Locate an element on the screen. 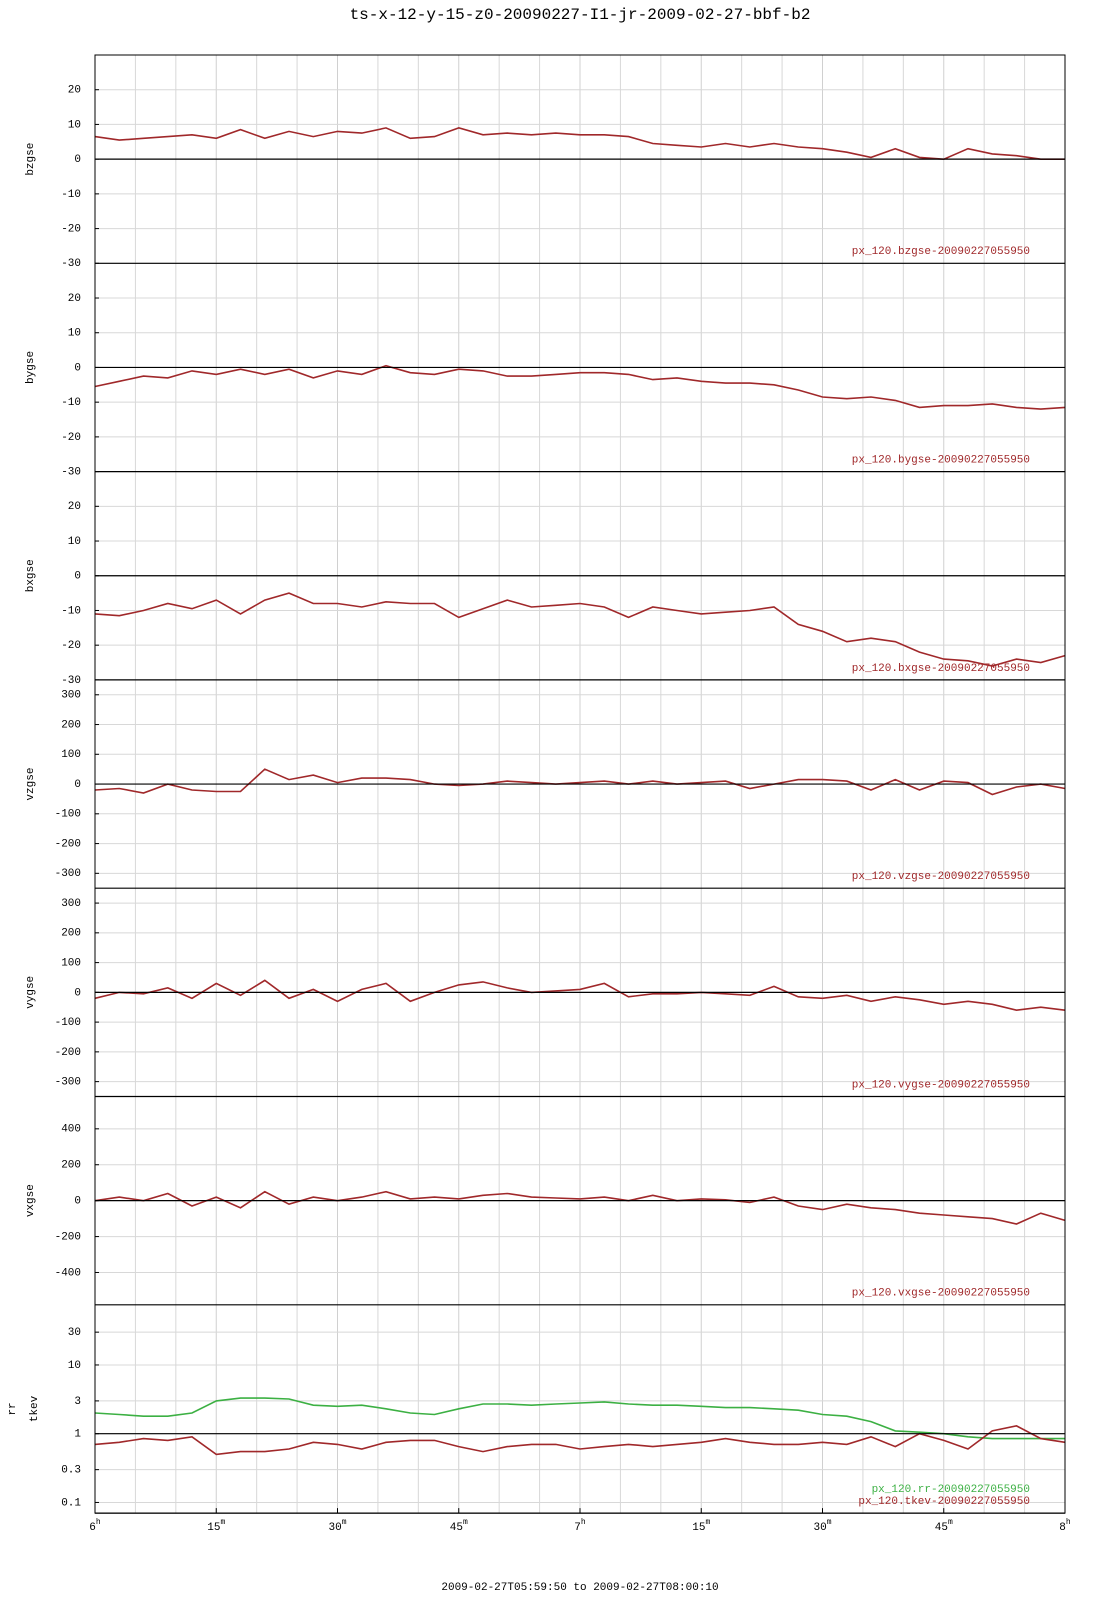  y-axis-label: rr is located at coordinates (13, 1408).